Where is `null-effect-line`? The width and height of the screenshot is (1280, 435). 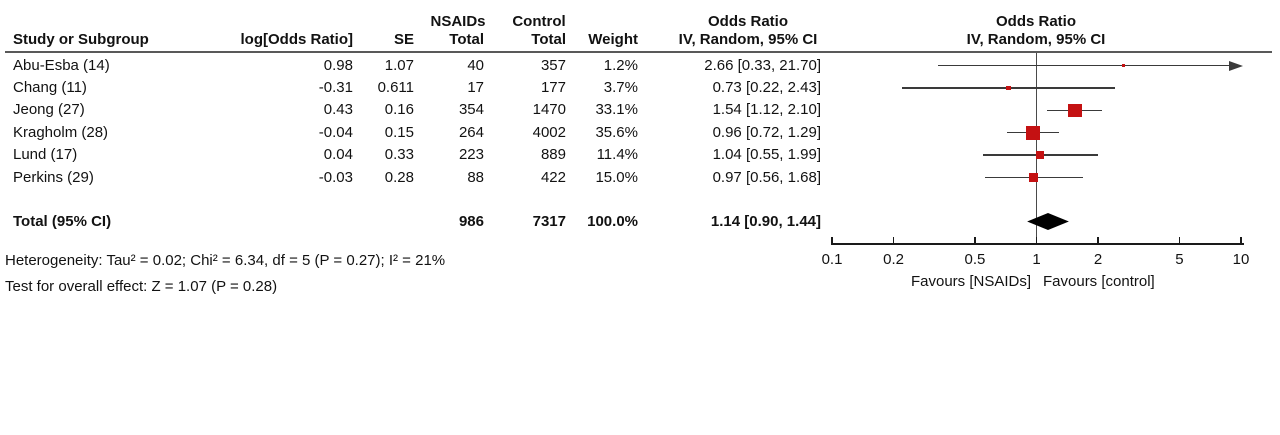
null-effect-line is located at coordinates (1036, 148).